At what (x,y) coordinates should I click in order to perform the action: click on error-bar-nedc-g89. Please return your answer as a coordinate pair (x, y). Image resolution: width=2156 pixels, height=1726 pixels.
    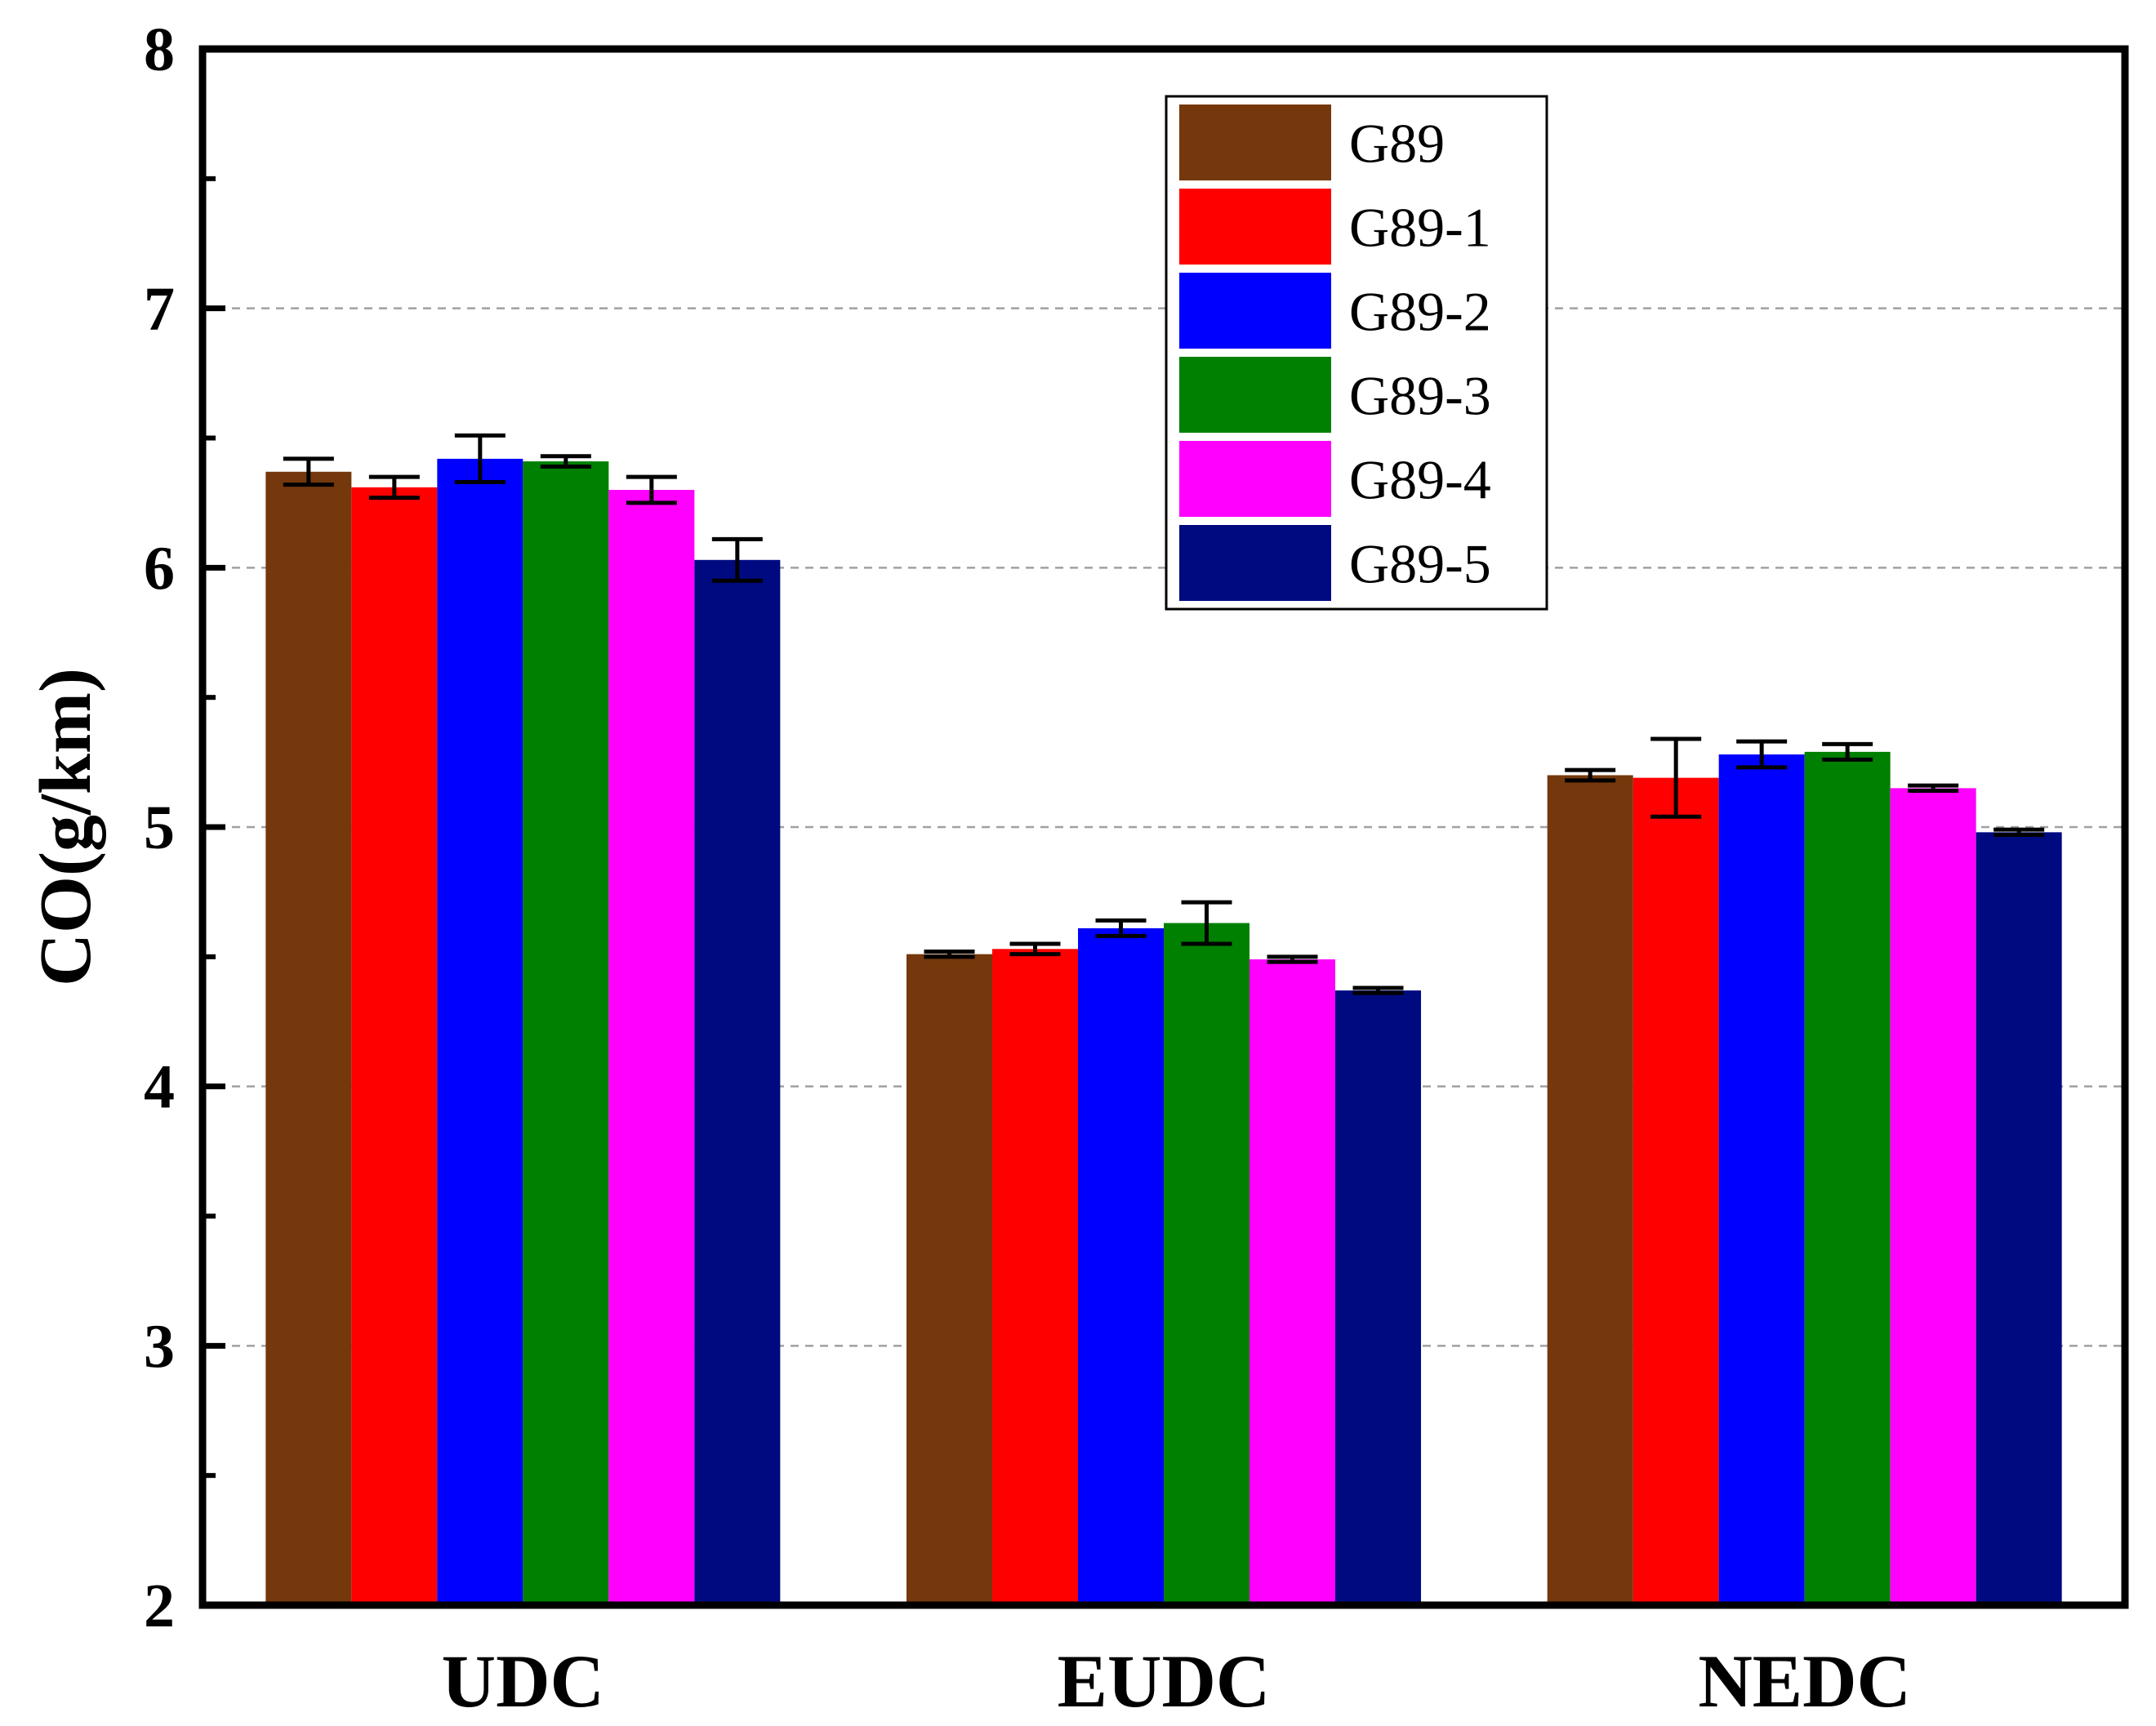
    Looking at the image, I should click on (1590, 775).